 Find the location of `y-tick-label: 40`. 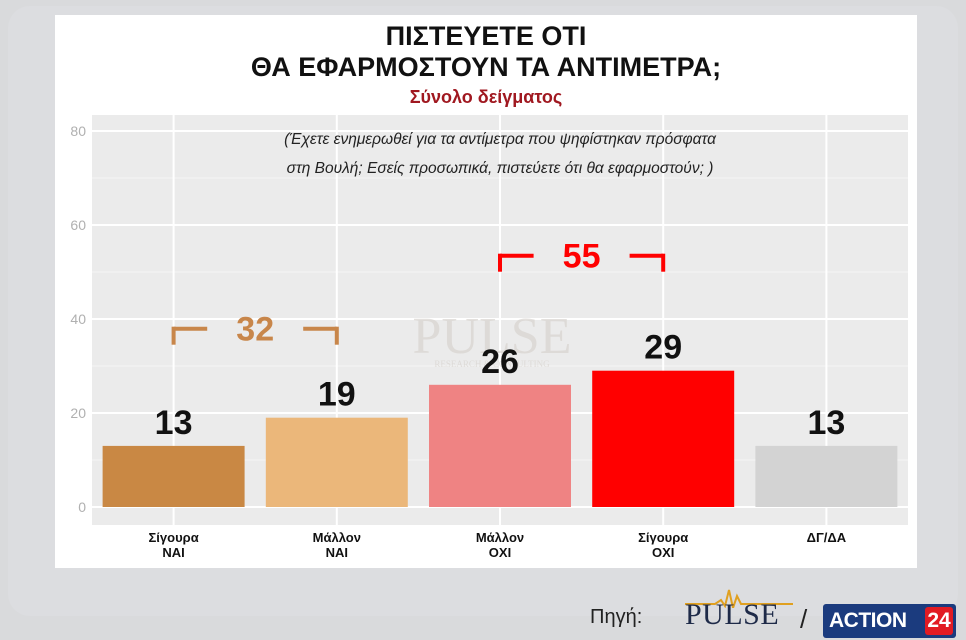

y-tick-label: 40 is located at coordinates (78, 319).